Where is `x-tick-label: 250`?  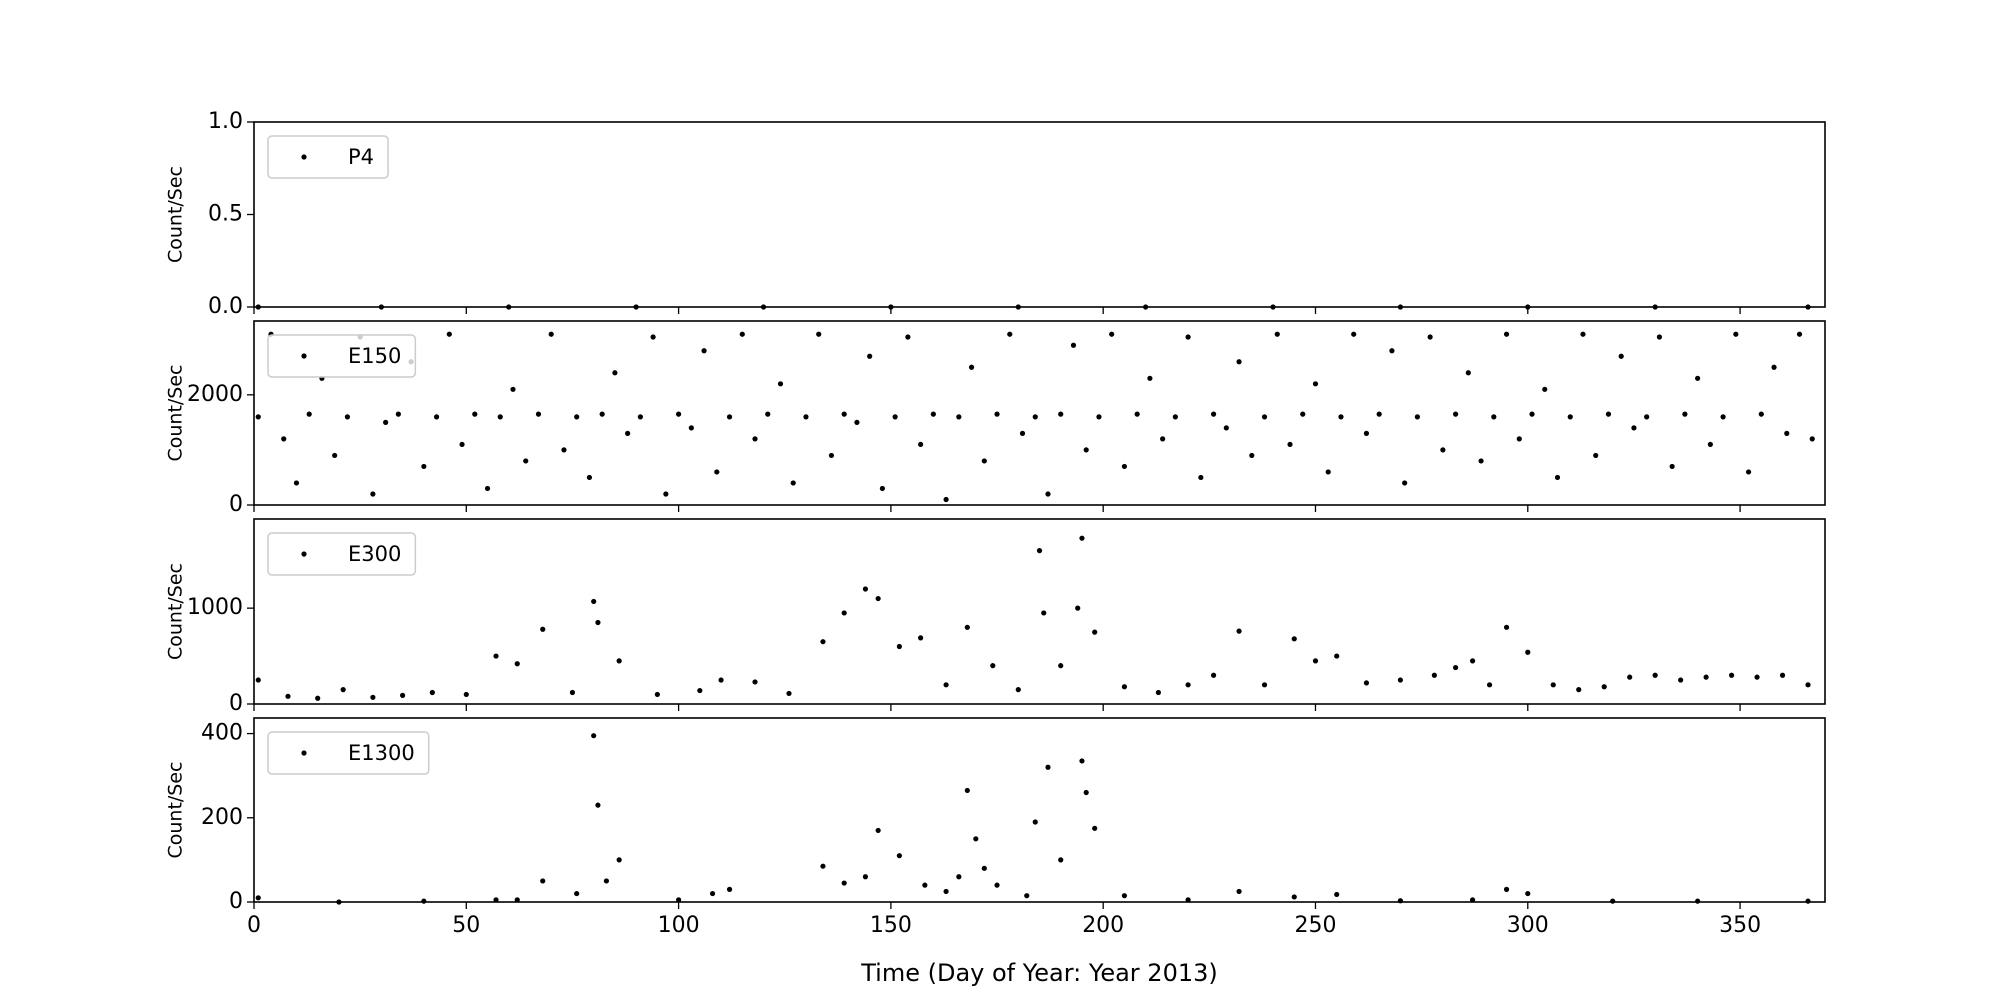 x-tick-label: 250 is located at coordinates (1315, 925).